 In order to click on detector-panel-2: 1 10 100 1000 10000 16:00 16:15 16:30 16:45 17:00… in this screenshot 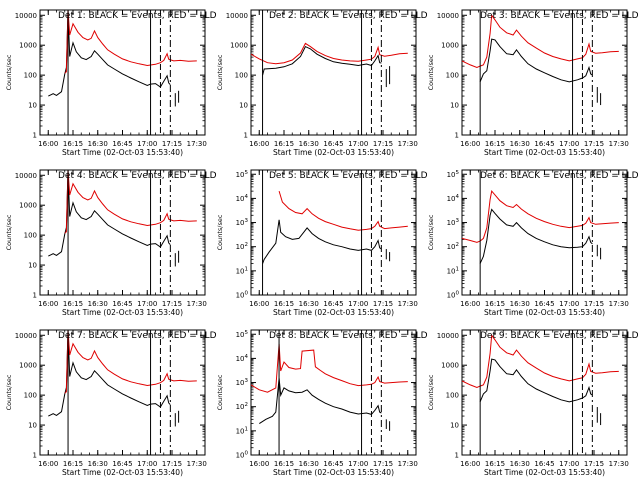, I will do `click(322, 83)`.